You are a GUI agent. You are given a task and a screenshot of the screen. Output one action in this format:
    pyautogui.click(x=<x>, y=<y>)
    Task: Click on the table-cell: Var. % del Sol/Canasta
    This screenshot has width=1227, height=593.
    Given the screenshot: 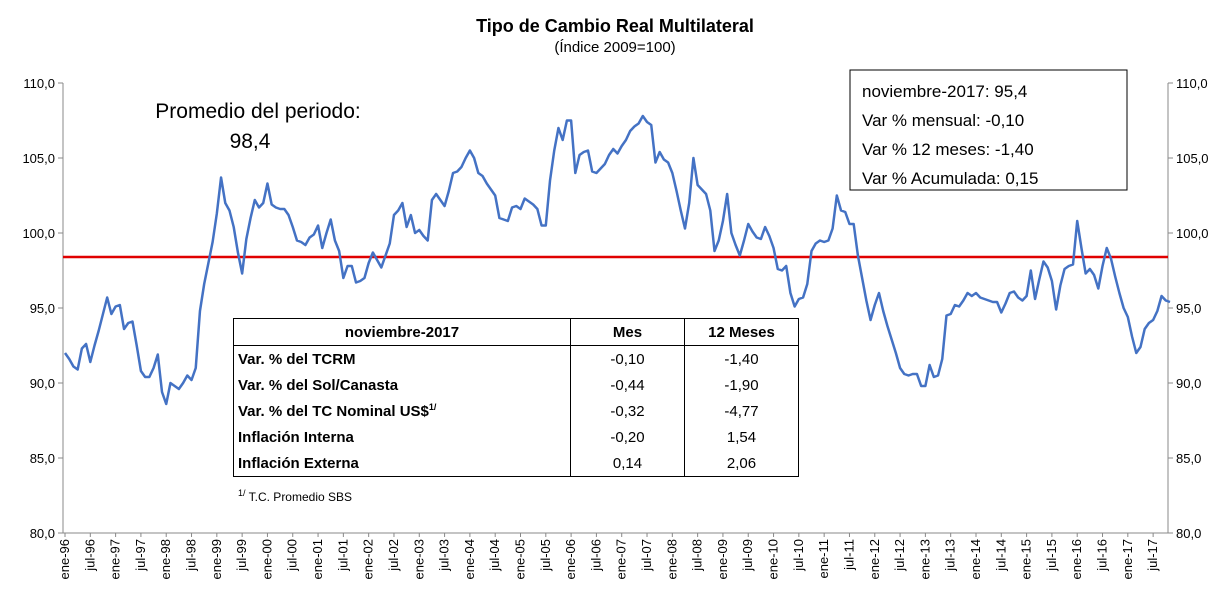 What is the action you would take?
    pyautogui.click(x=402, y=385)
    